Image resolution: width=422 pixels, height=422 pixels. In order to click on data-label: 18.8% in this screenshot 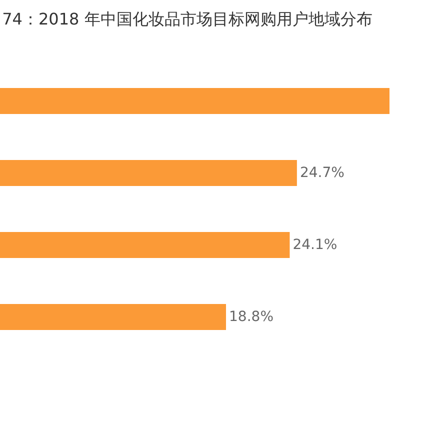, I will do `click(251, 317)`.